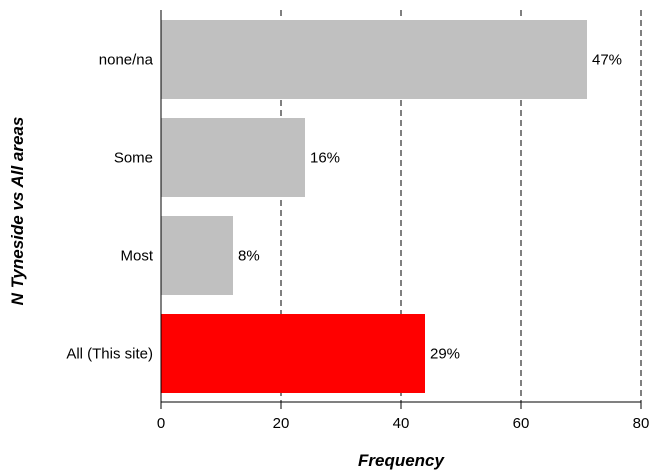  Describe the element at coordinates (161, 423) in the screenshot. I see `x-tick-label-0: 0` at that location.